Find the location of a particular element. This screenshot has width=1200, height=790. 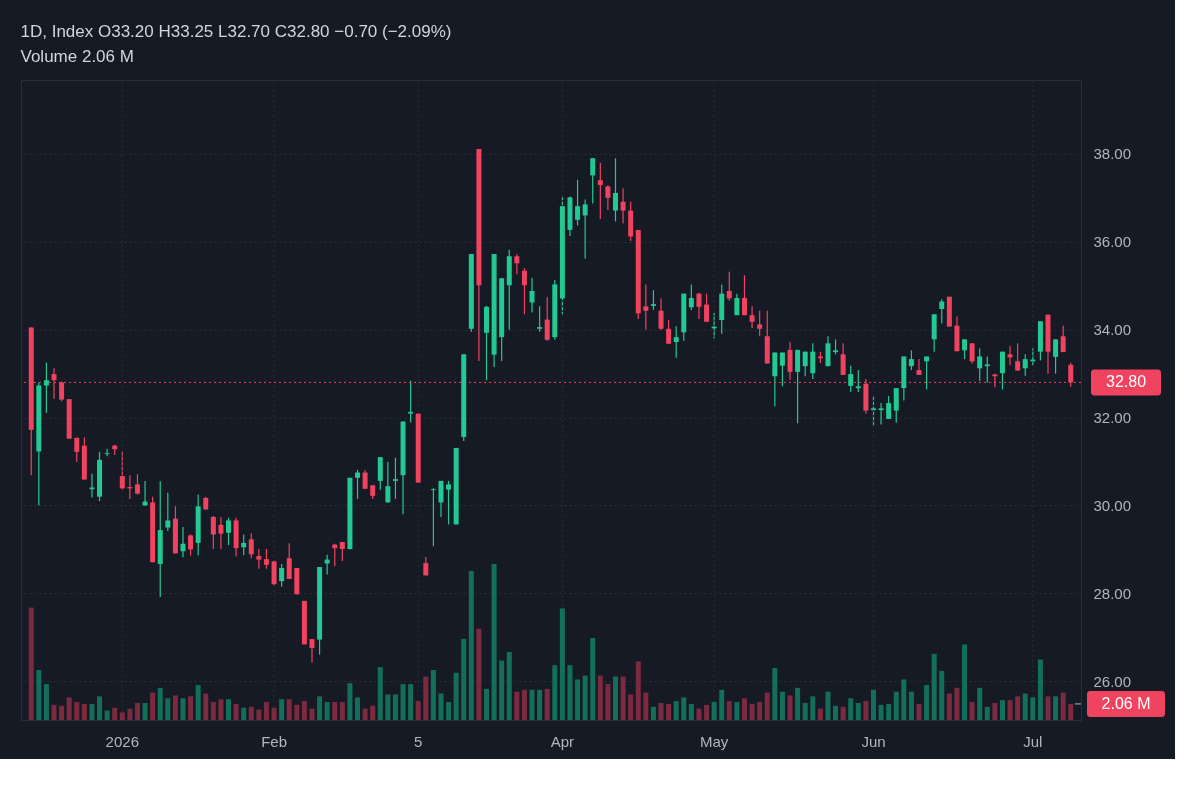

chart-title: 1D, Index O33.20 H33.25 L32.70 C32.80 −0.70 (−2.09%) is located at coordinates (236, 31).